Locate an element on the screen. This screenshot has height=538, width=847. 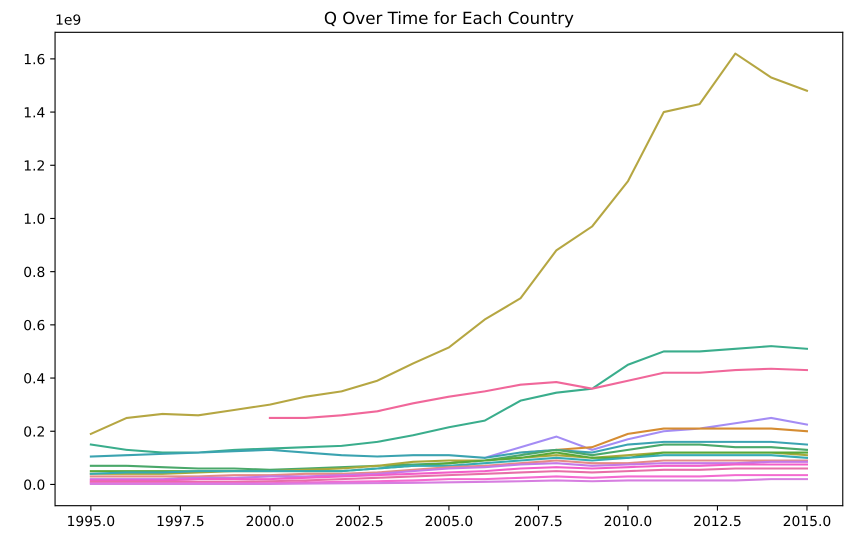
text: 1e9 is located at coordinates (68, 19).